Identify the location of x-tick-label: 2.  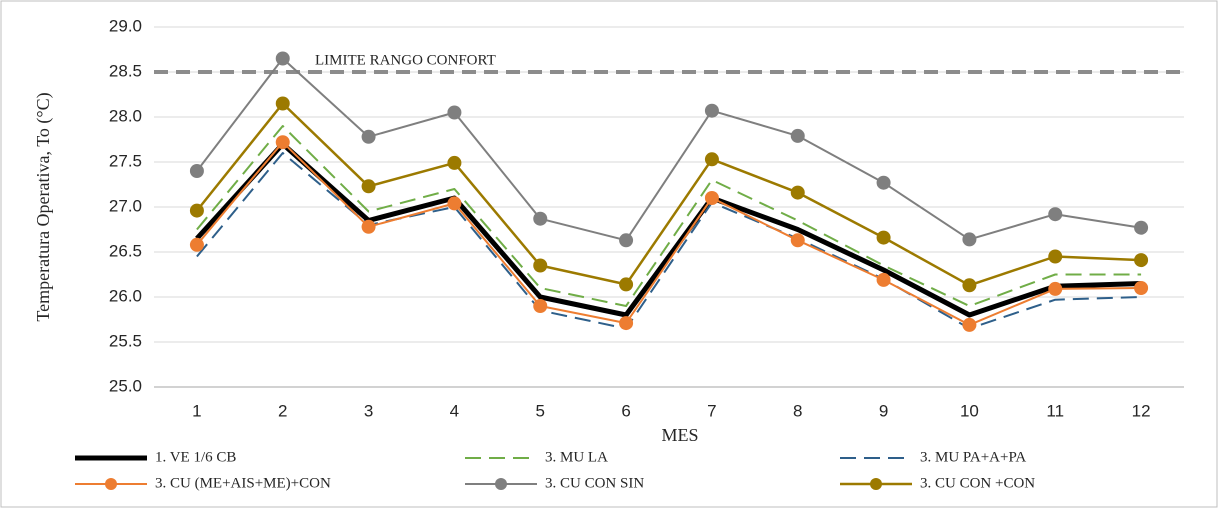
(282, 410).